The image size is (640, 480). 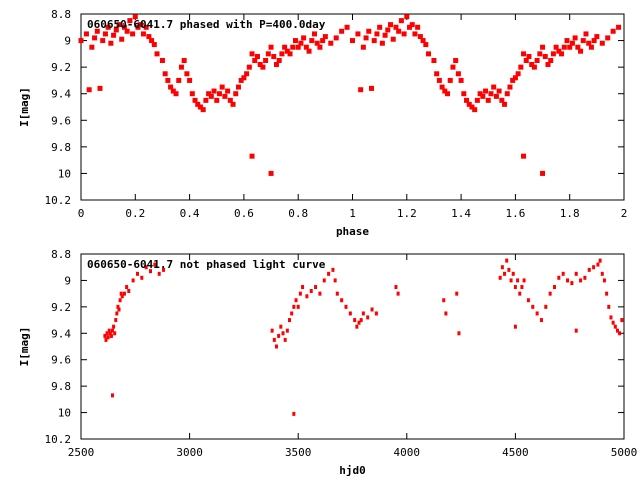 I want to click on x-tick-label: 1.8, so click(x=570, y=213).